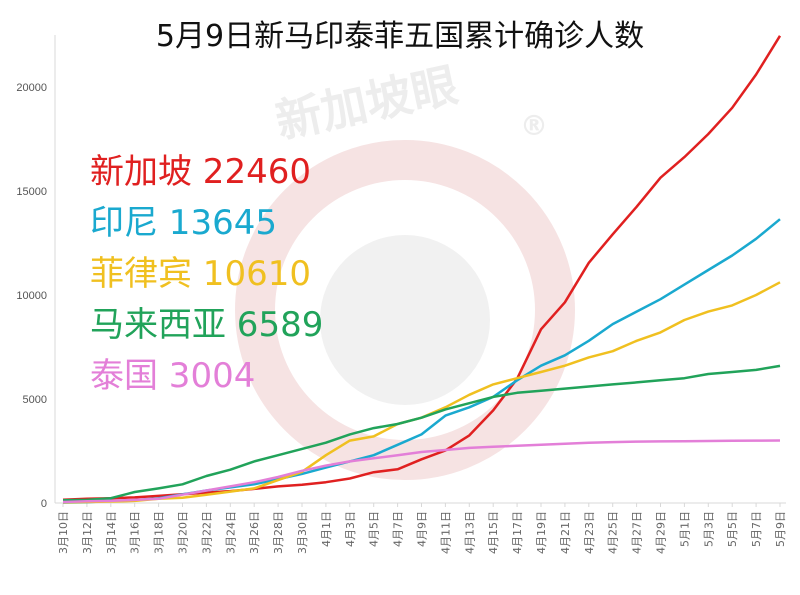 This screenshot has height=595, width=800. Describe the element at coordinates (183, 223) in the screenshot. I see `legend-entry-印尼: 印尼 13645` at that location.